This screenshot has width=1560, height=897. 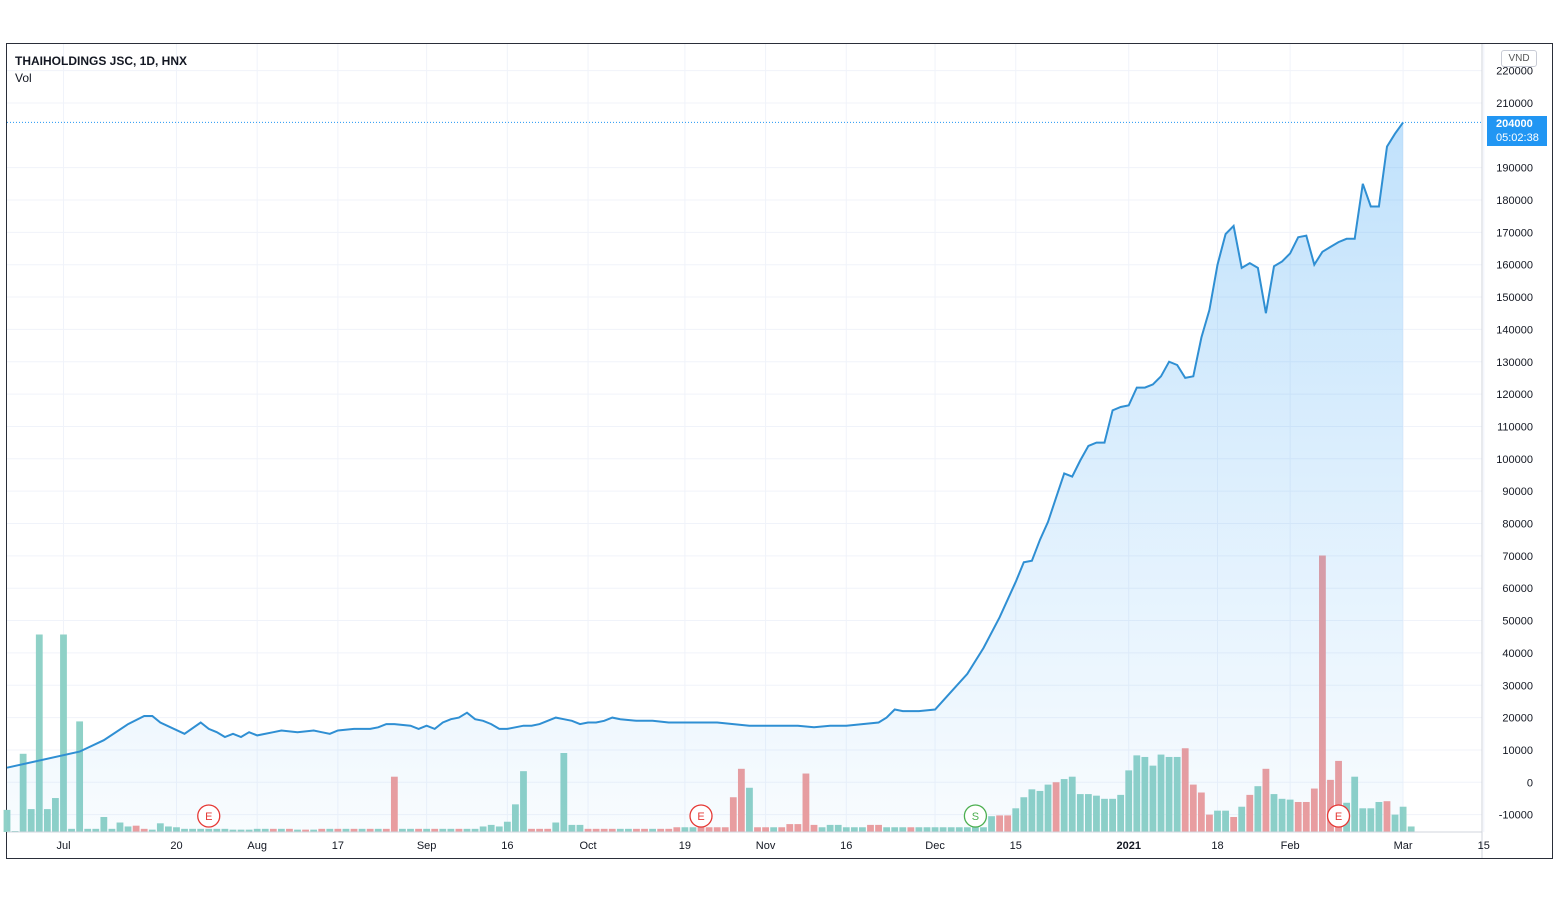 What do you see at coordinates (1514, 104) in the screenshot?
I see `price-tick-label: 210000` at bounding box center [1514, 104].